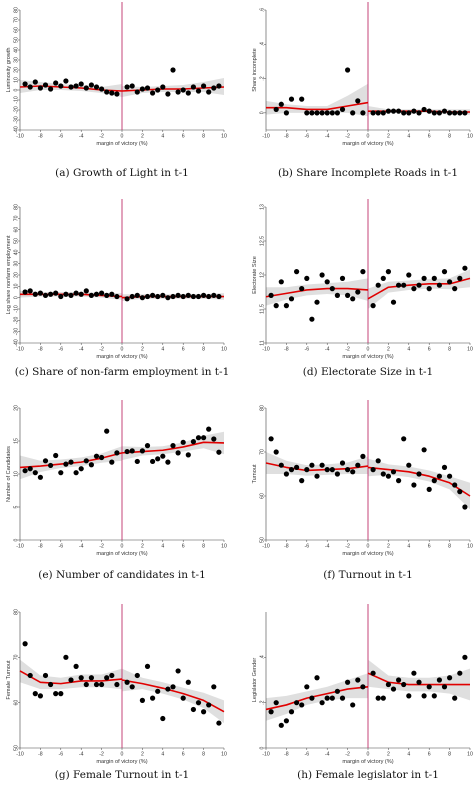 This screenshot has height=785, width=474. What do you see at coordinates (203, 755) in the screenshot?
I see `x-tick-label: 8` at bounding box center [203, 755].